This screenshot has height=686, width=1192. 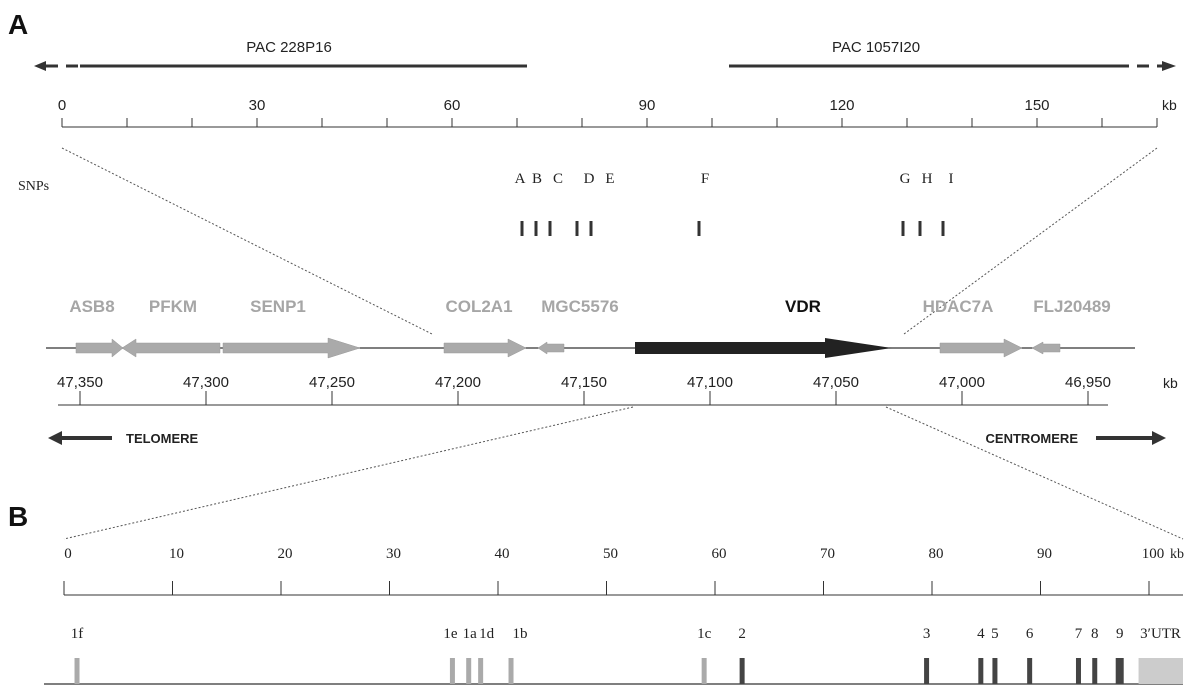 What do you see at coordinates (1046, 348) in the screenshot?
I see `gene-arrow-flj20489` at bounding box center [1046, 348].